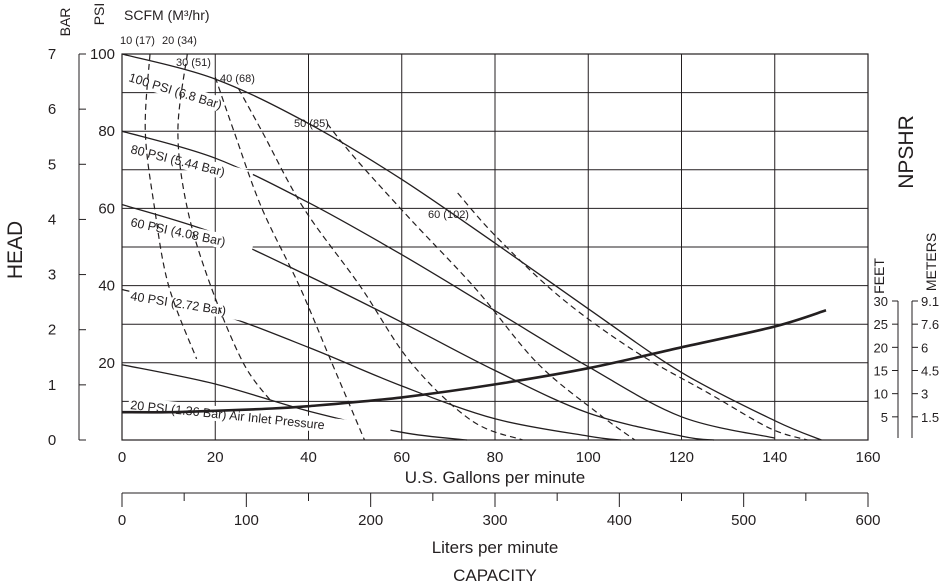  I want to click on lpm-tick-label: 400, so click(619, 520).